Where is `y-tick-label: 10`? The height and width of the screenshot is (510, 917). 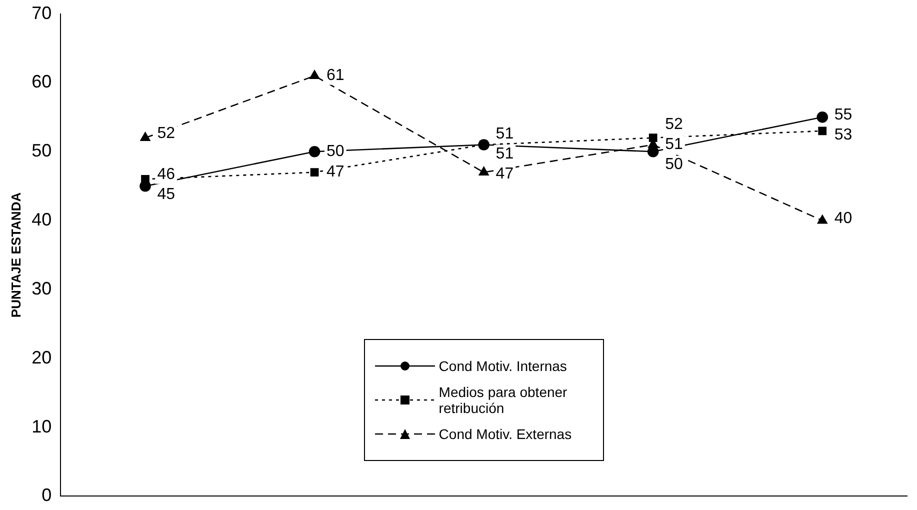
y-tick-label: 10 is located at coordinates (42, 426).